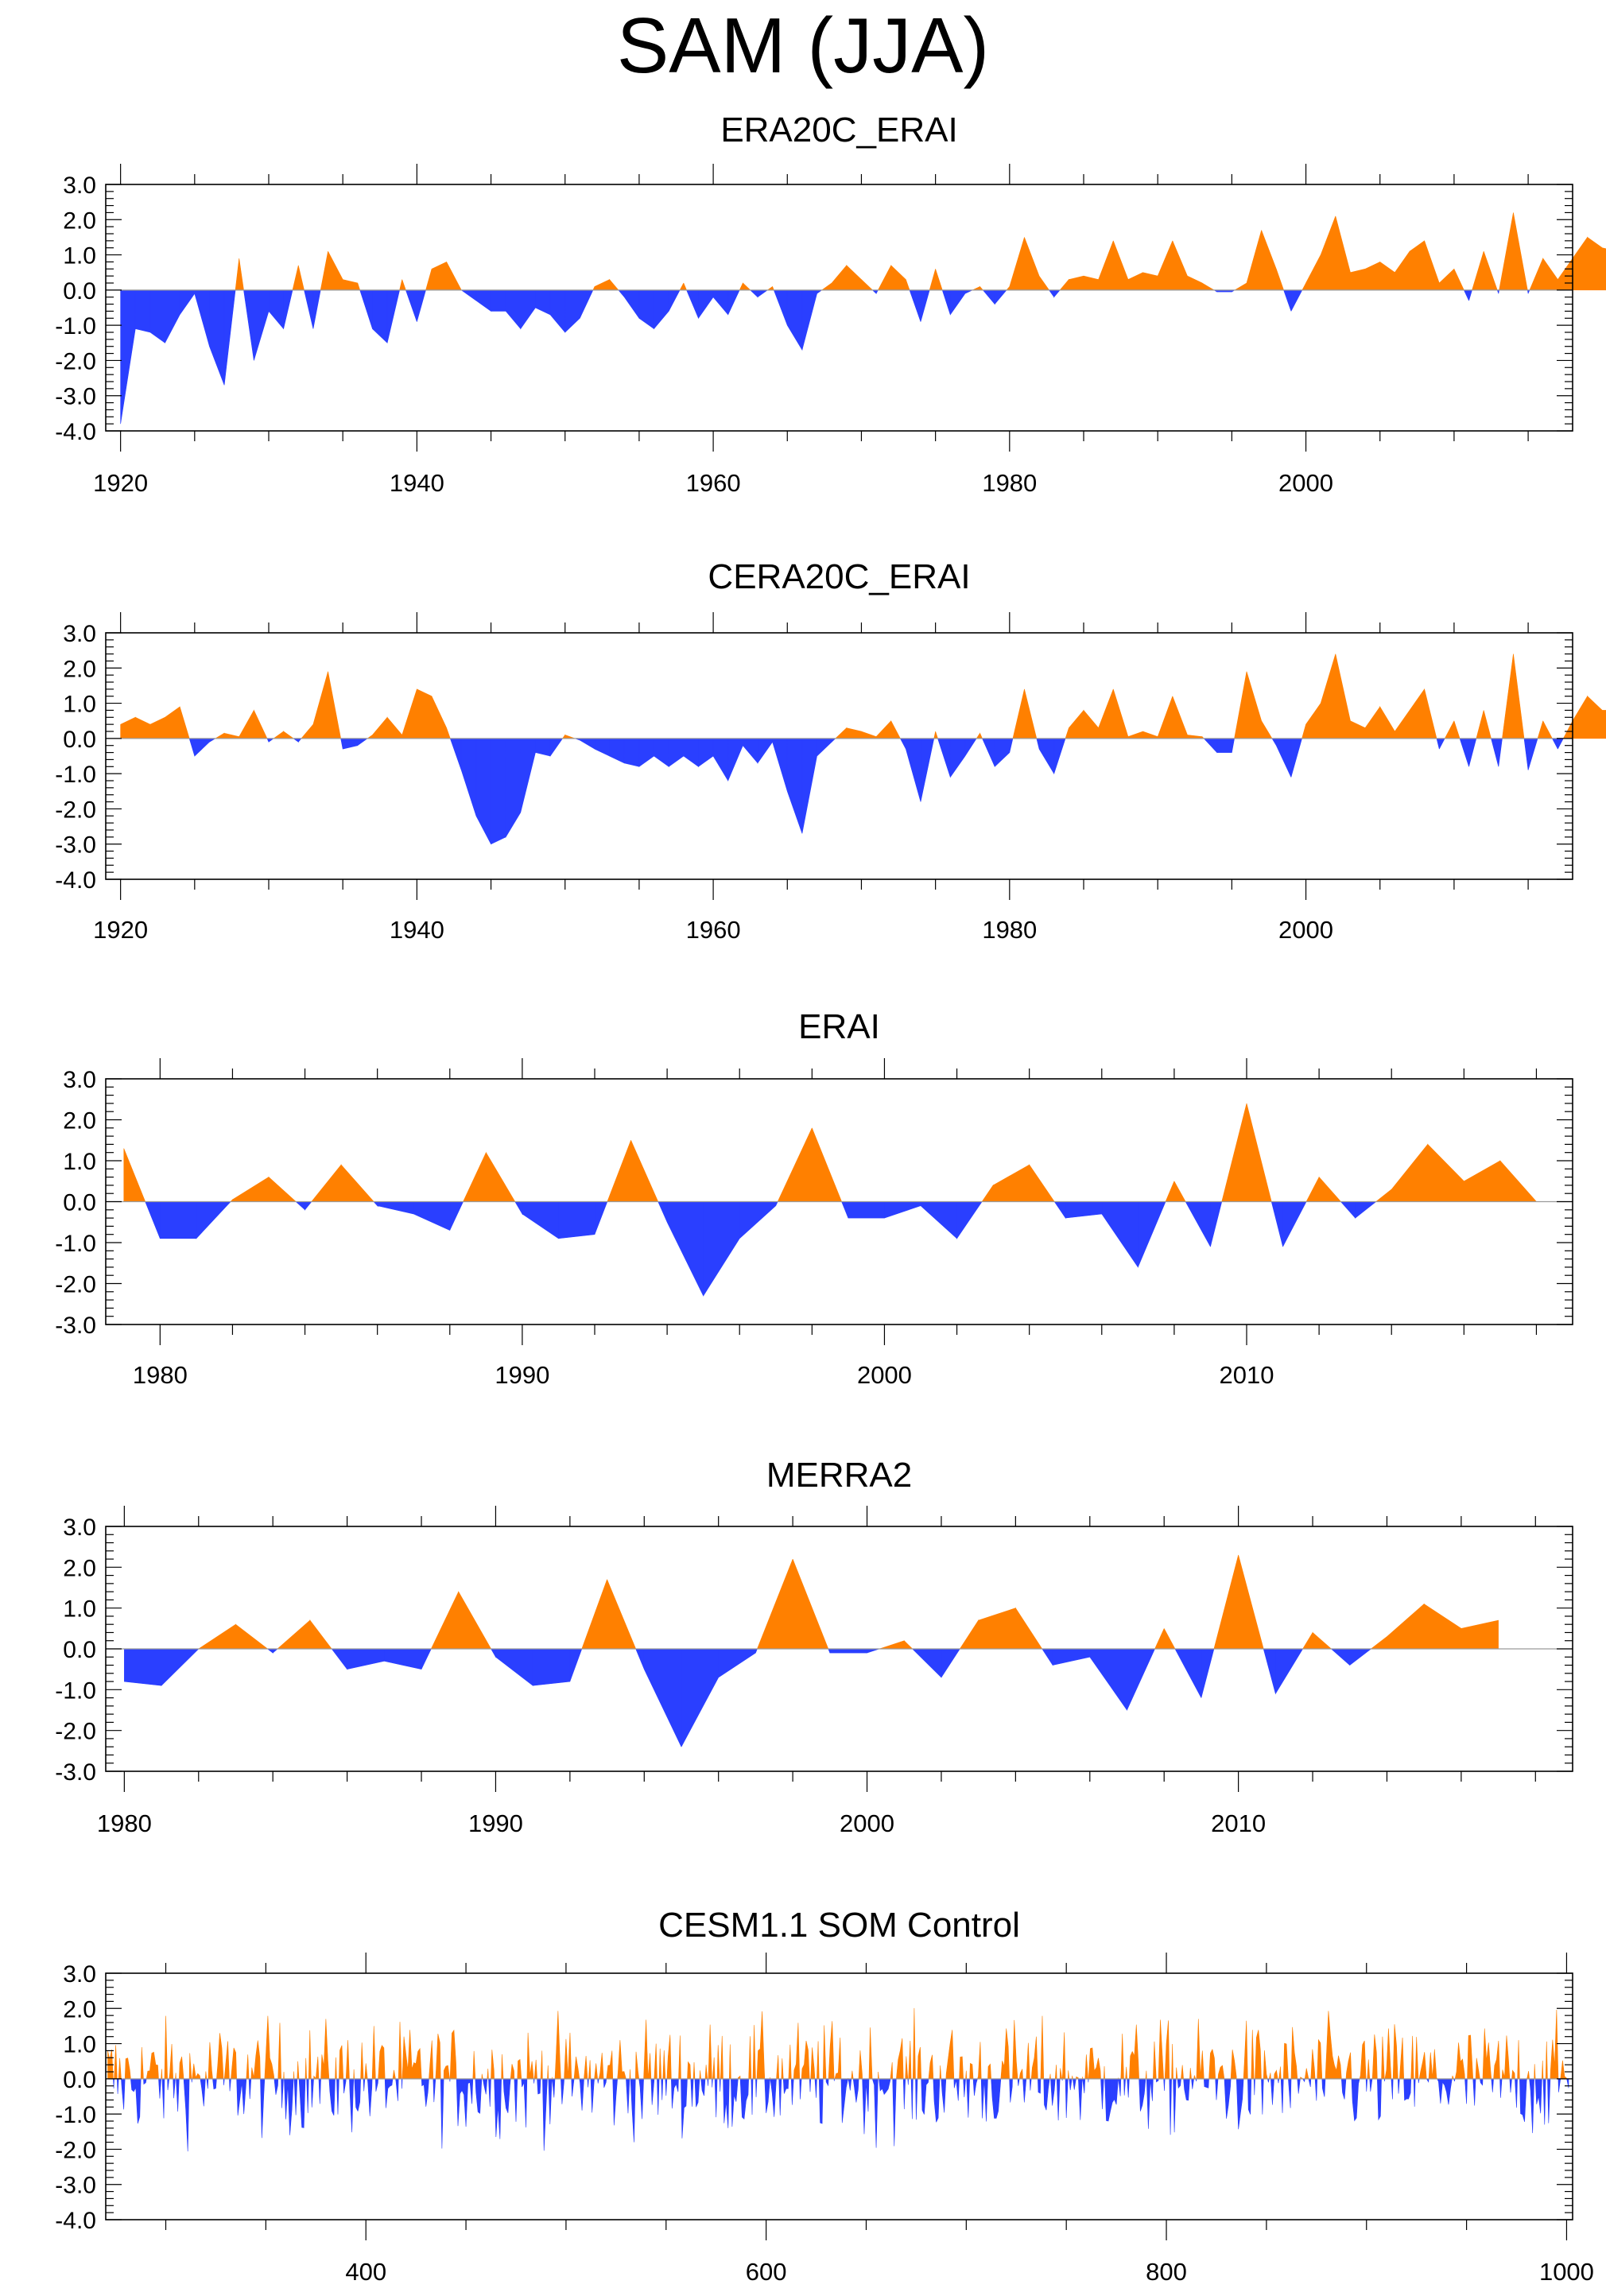 This screenshot has width=1606, height=2296. What do you see at coordinates (1566, 2272) in the screenshot?
I see `x-tick-label: 1000` at bounding box center [1566, 2272].